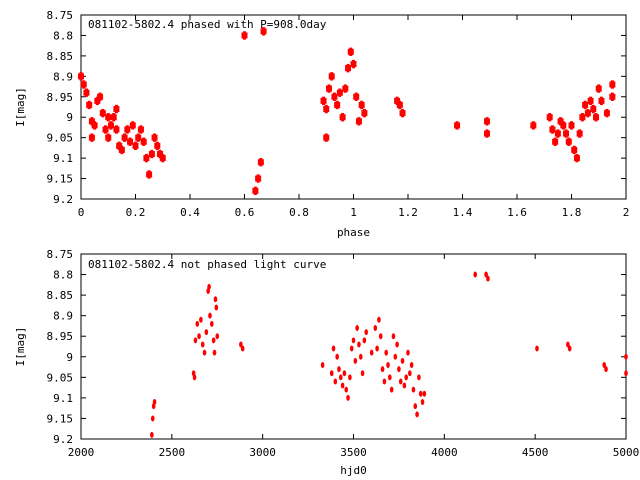 This screenshot has width=640, height=480. Describe the element at coordinates (20, 347) in the screenshot. I see `y-axis-label: I[mag]` at that location.